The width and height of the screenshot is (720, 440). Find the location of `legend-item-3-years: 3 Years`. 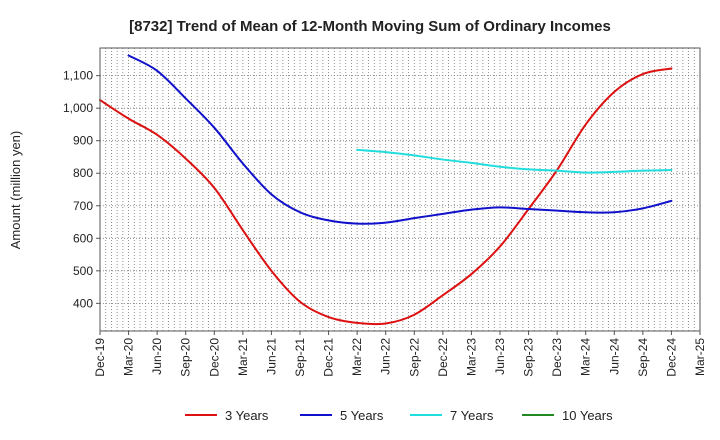

legend-item-3-years: 3 Years is located at coordinates (227, 415).